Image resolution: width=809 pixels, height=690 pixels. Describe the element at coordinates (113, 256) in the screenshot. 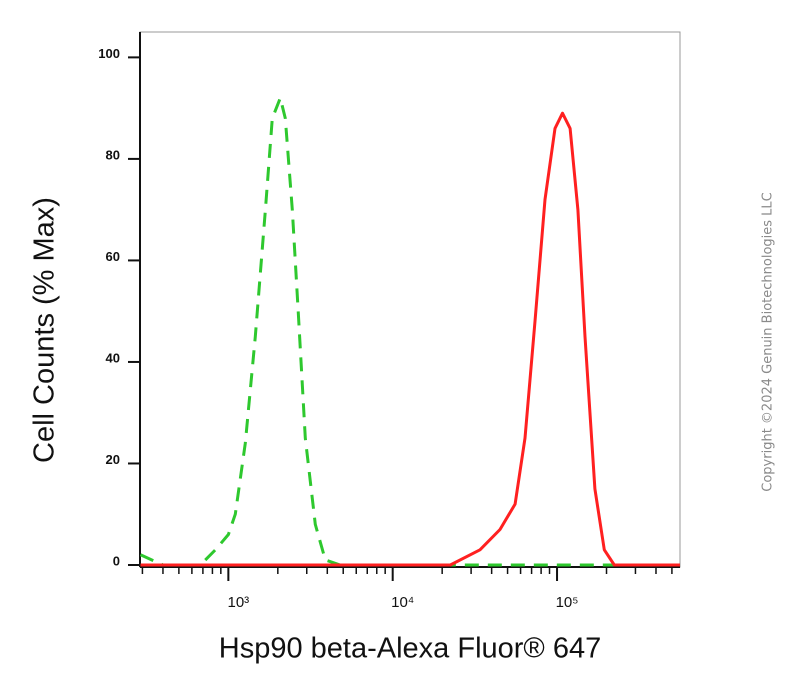

I see `y-tick-label: 60` at that location.